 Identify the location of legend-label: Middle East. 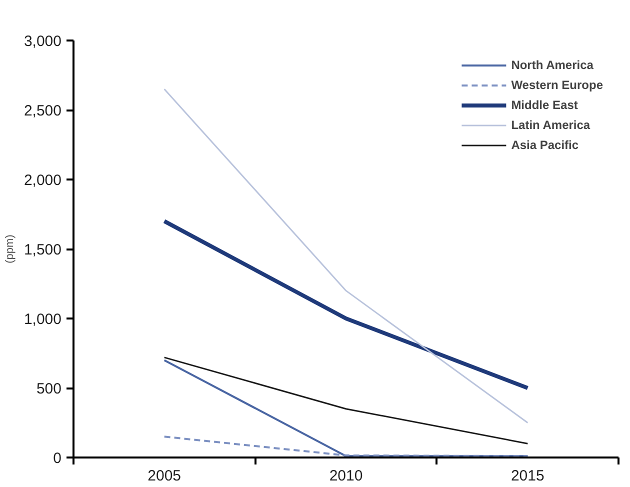
(544, 105).